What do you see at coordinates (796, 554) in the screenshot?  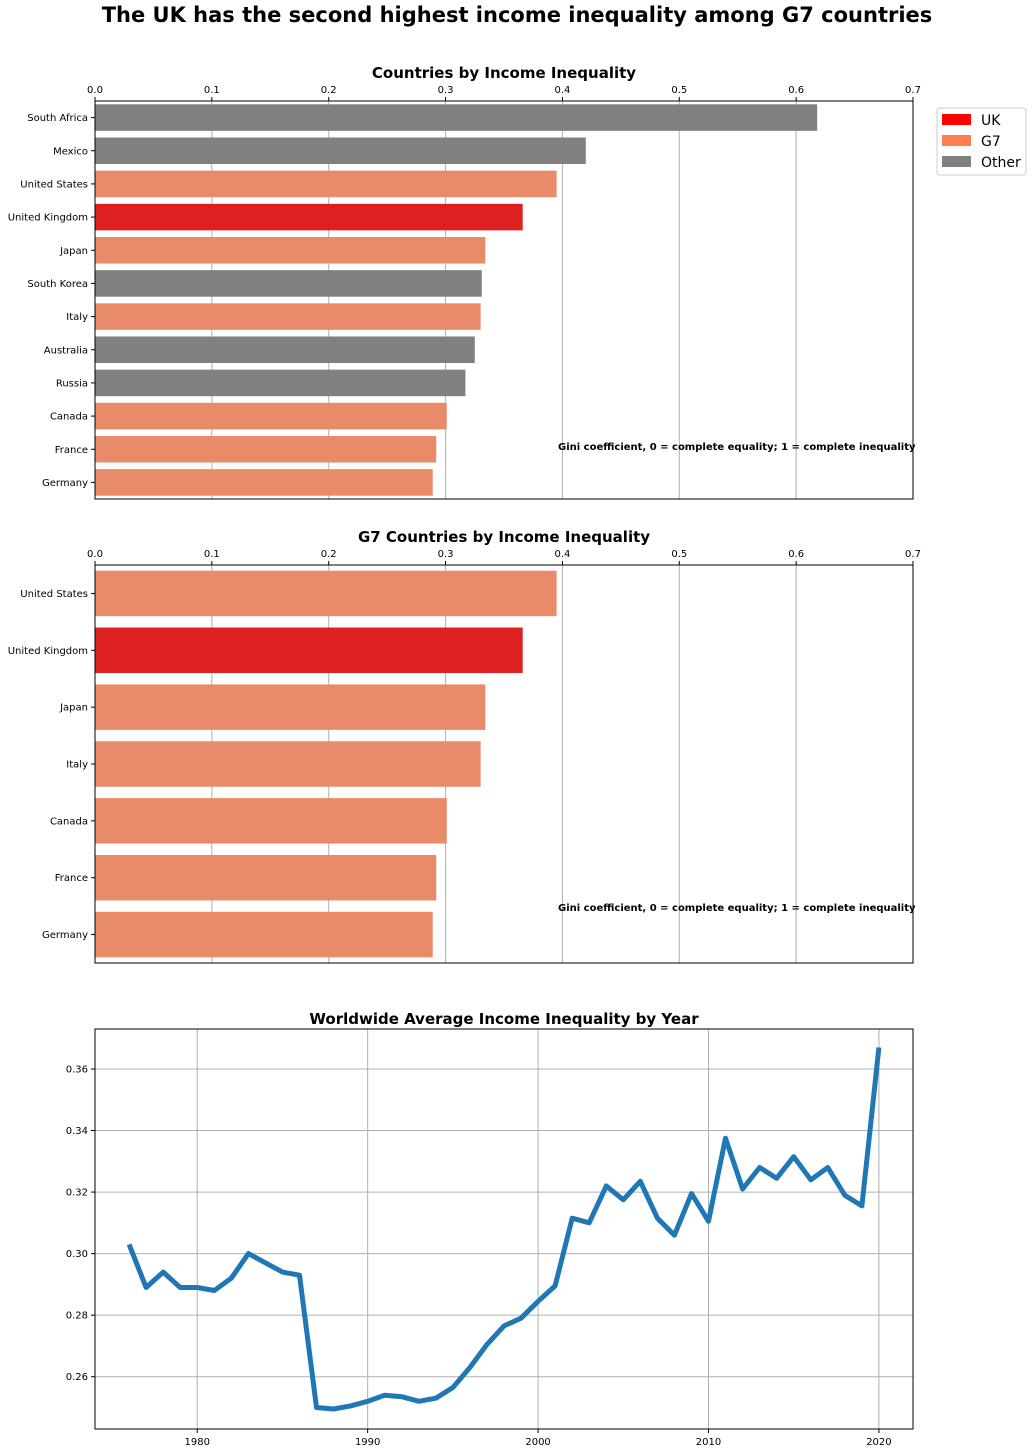 I see `c2-tick-label-x: 0.6` at bounding box center [796, 554].